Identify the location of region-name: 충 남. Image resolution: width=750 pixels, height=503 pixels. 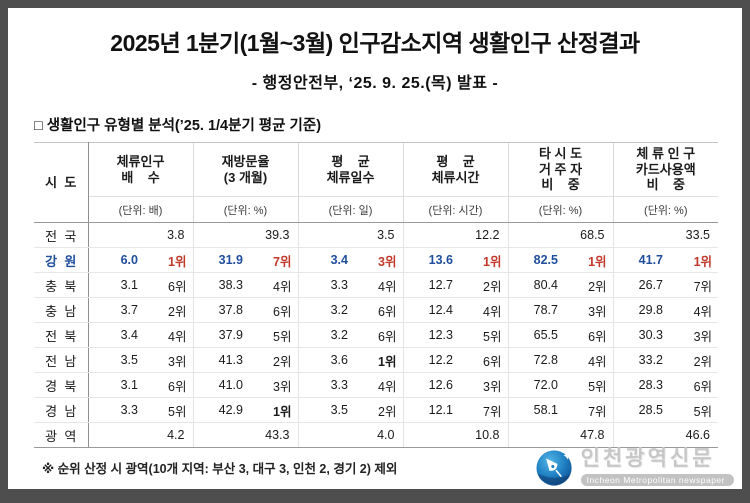
(61, 310).